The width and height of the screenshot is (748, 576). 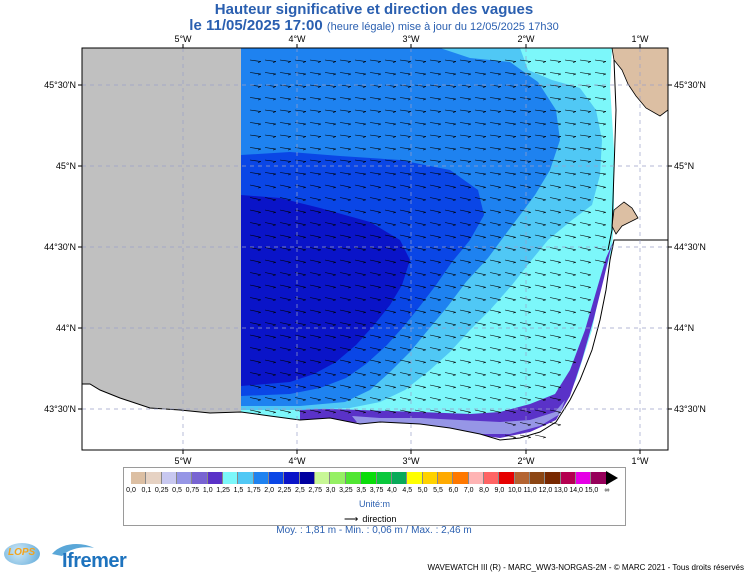 What do you see at coordinates (640, 461) in the screenshot?
I see `lon-label-bottom-1w: 1°W` at bounding box center [640, 461].